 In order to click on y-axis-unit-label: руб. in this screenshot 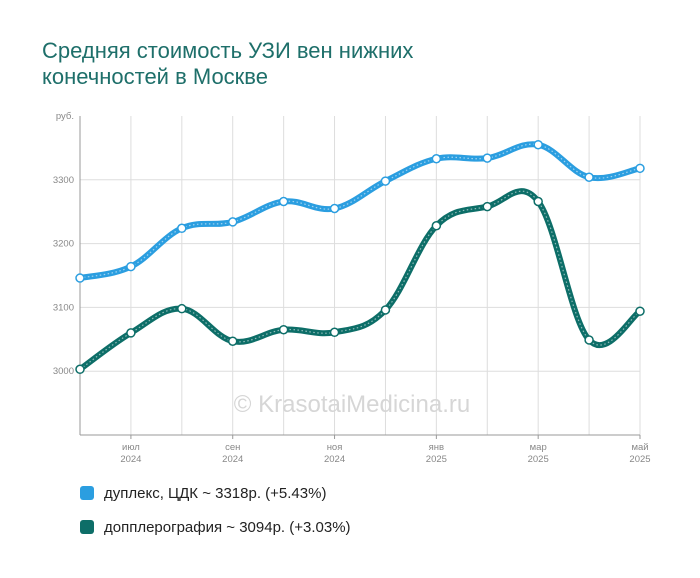, I will do `click(65, 116)`.